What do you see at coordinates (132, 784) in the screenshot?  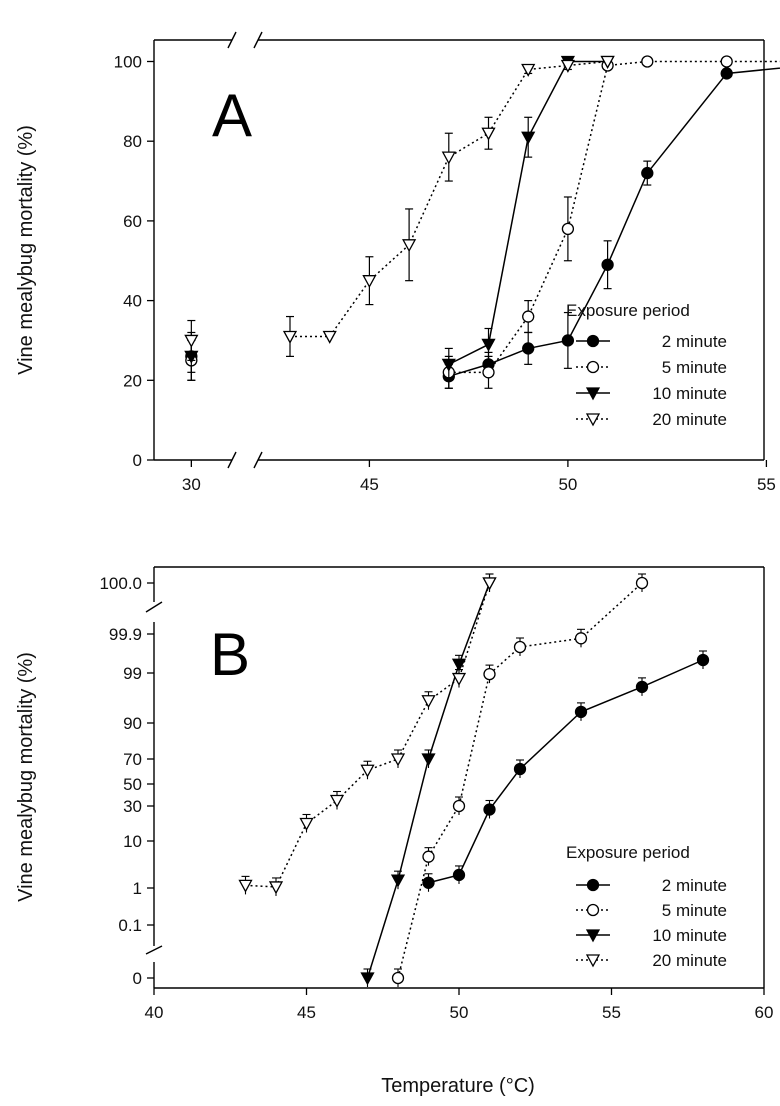 I see `y-tick-label: 50` at bounding box center [132, 784].